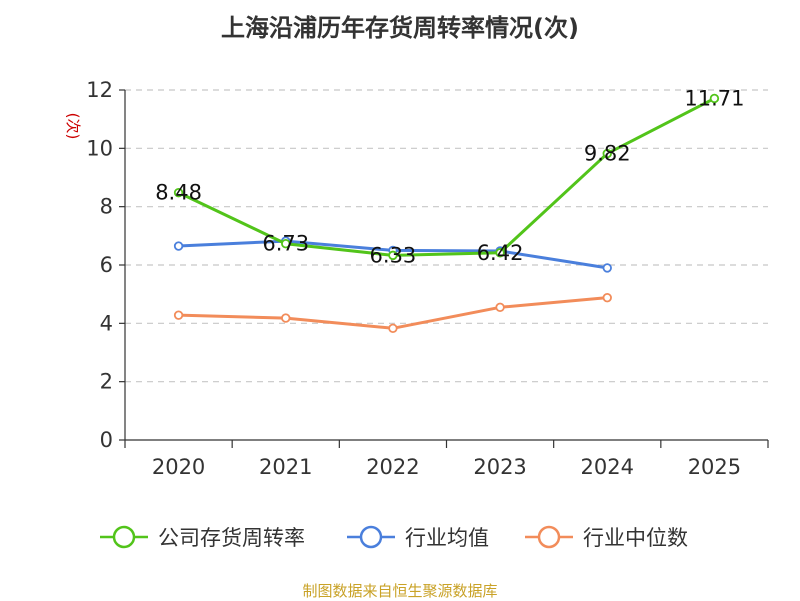 The width and height of the screenshot is (800, 601). What do you see at coordinates (73, 126) in the screenshot?
I see `y-axis-label: (次)` at bounding box center [73, 126].